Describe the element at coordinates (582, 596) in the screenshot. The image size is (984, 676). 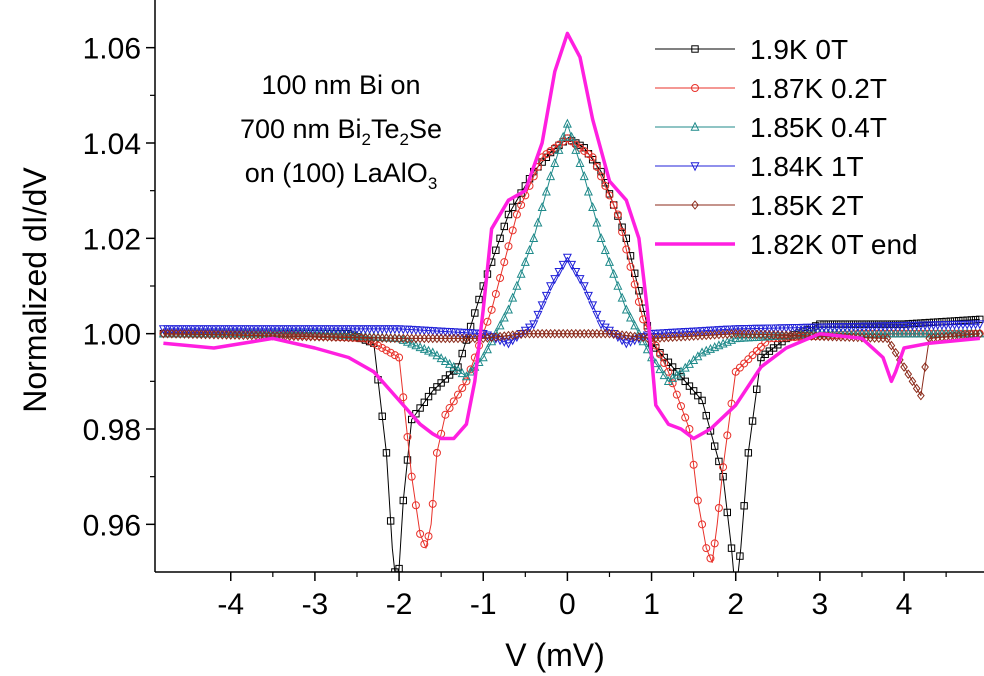
I see `x-ticks: -4 -3 -2 -1 0 1 2 3 4` at that location.